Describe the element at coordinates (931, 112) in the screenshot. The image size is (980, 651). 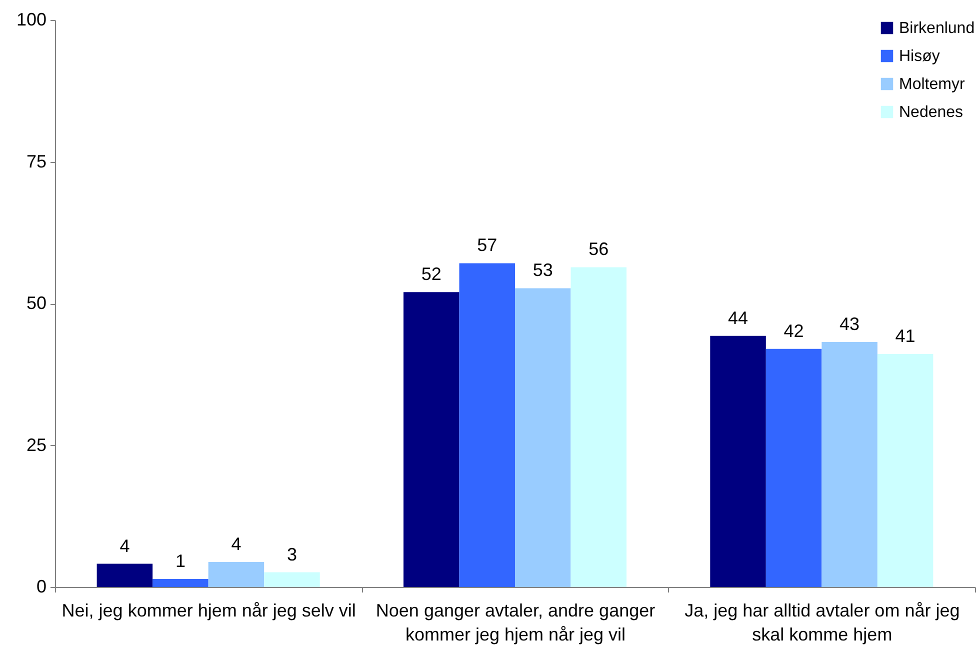
I see `legend-label: Nedenes` at that location.